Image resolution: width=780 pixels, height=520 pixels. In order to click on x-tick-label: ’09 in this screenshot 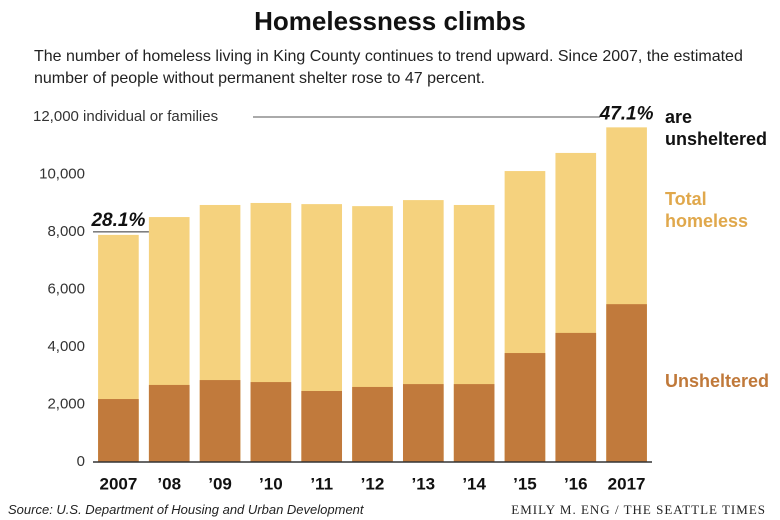, I will do `click(220, 483)`.